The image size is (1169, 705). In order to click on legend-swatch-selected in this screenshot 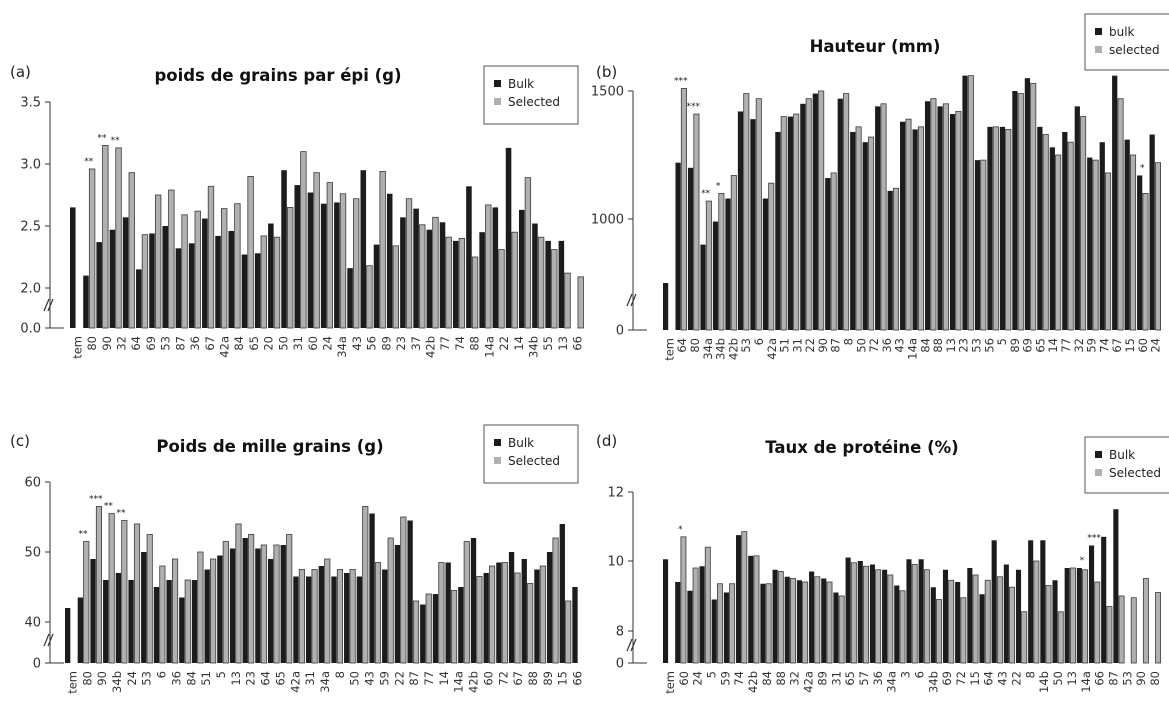, I will do `click(497, 460)`.